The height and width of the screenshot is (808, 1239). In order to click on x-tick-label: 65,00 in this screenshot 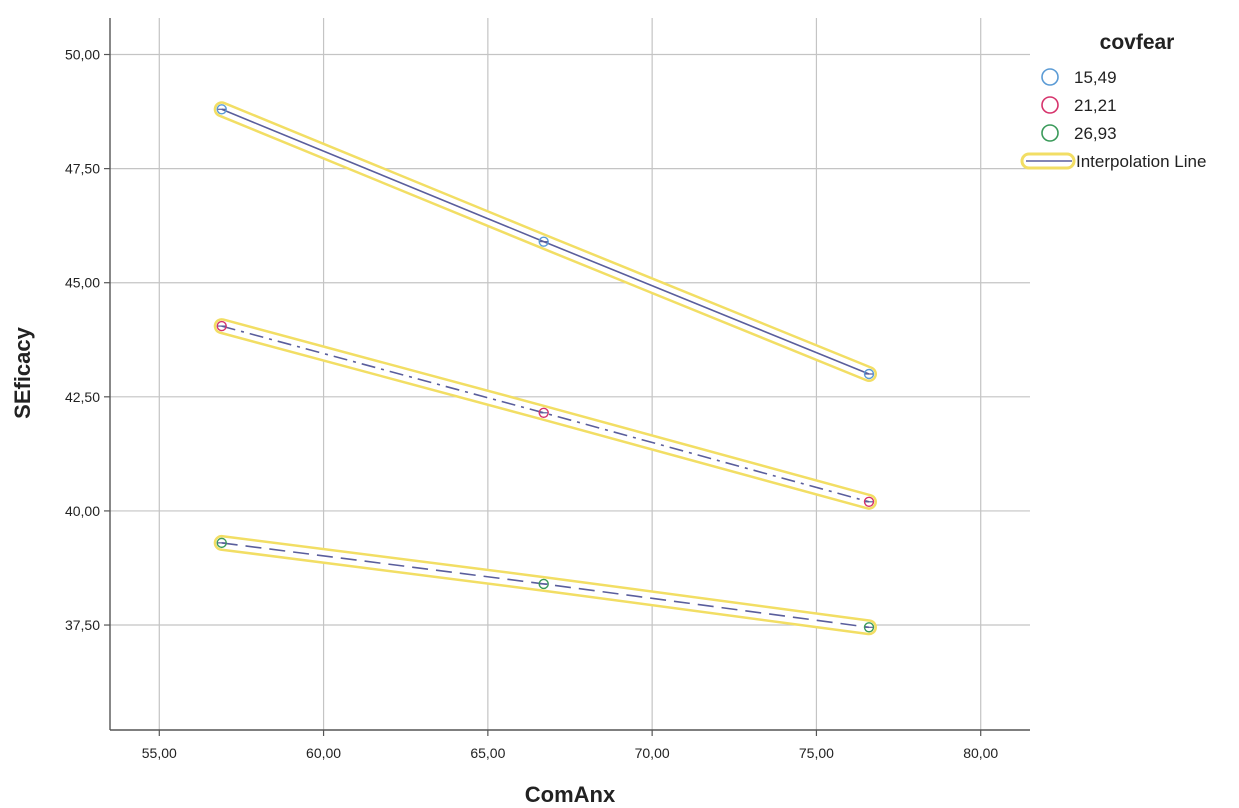, I will do `click(487, 753)`.